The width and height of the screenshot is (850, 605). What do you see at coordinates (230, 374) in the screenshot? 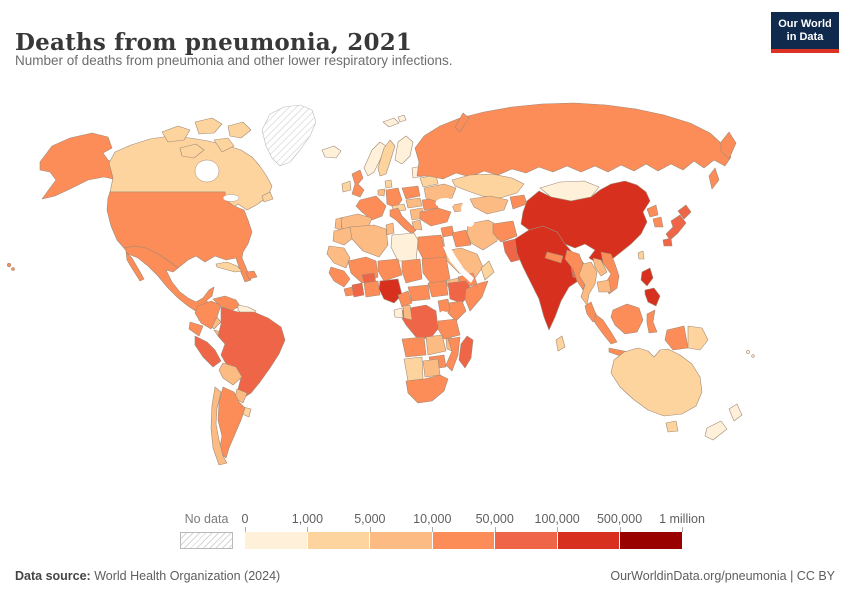
I see `country-bolivia` at bounding box center [230, 374].